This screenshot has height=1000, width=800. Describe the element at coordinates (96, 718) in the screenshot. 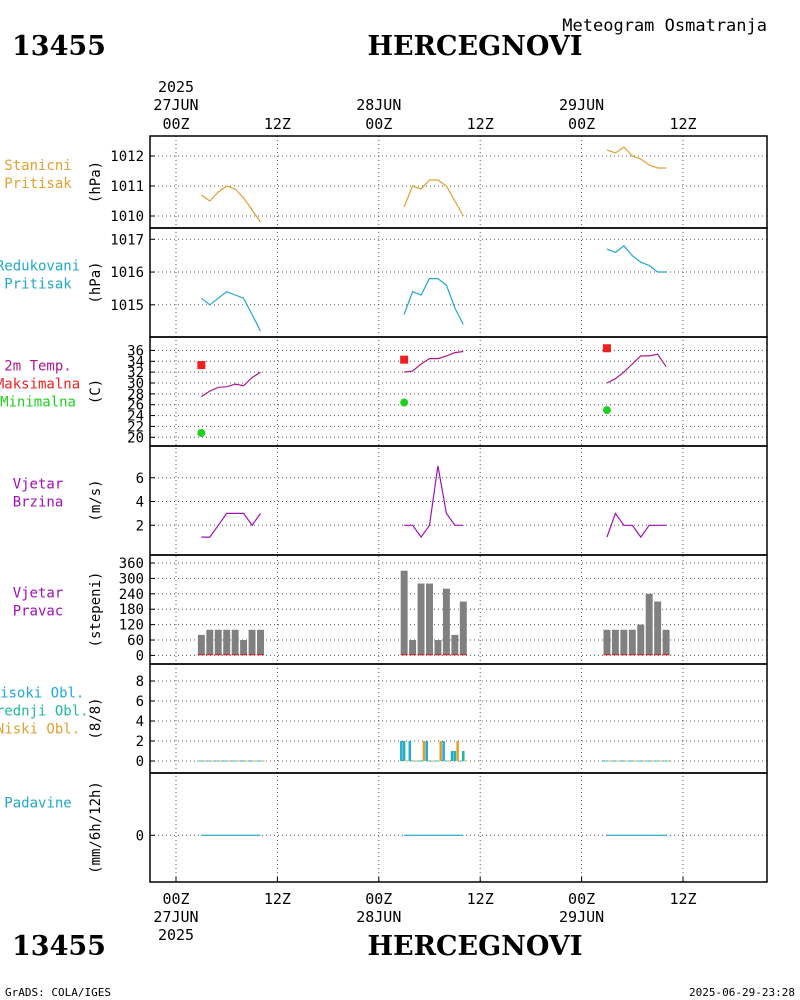

I see `clouds-unit-label: (8/8)` at that location.